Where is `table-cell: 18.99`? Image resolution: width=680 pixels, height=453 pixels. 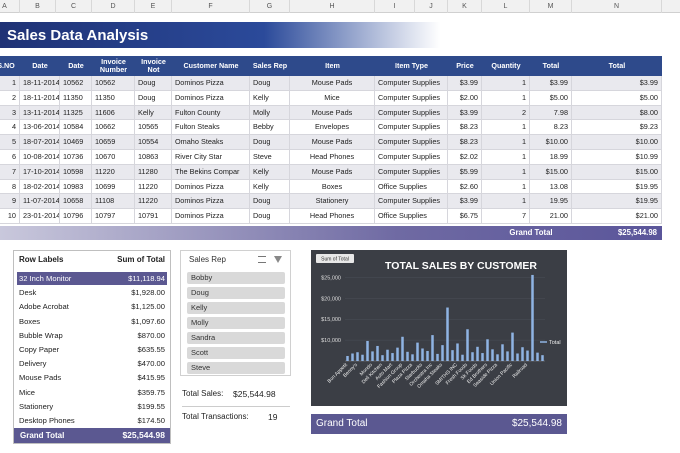
table-cell: 18.99 is located at coordinates (551, 157).